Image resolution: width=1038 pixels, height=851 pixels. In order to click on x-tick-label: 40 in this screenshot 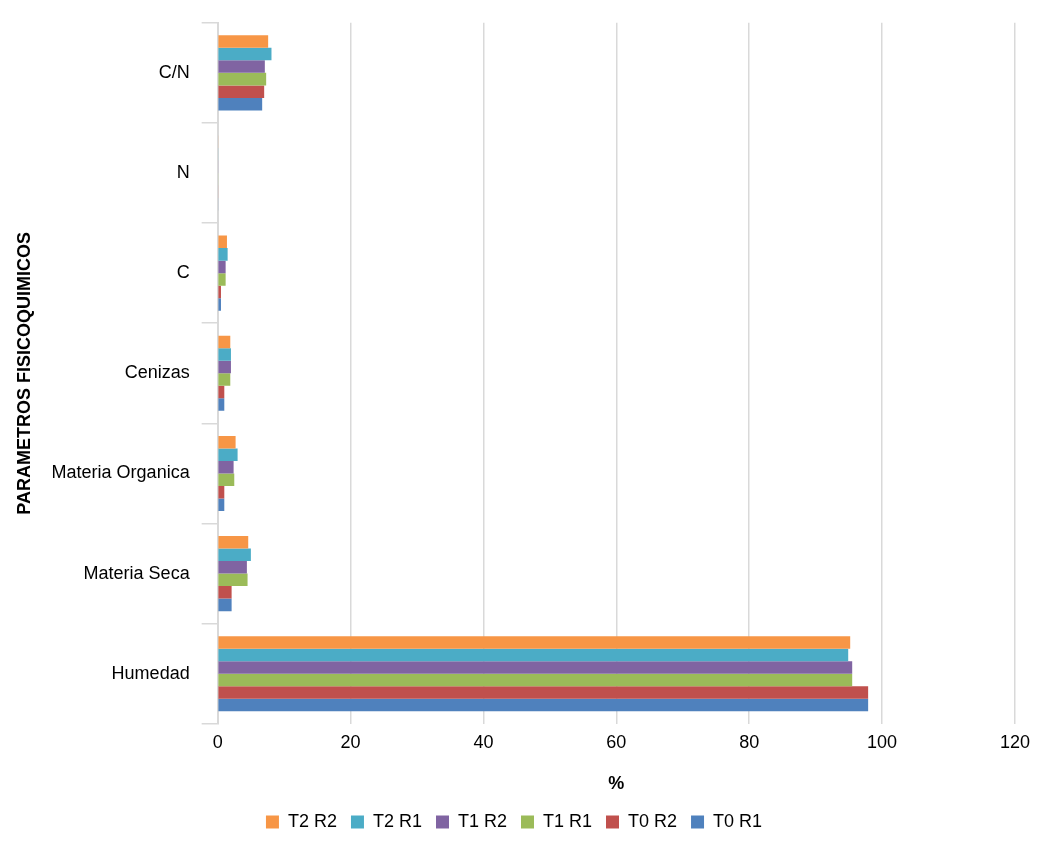, I will do `click(483, 741)`.